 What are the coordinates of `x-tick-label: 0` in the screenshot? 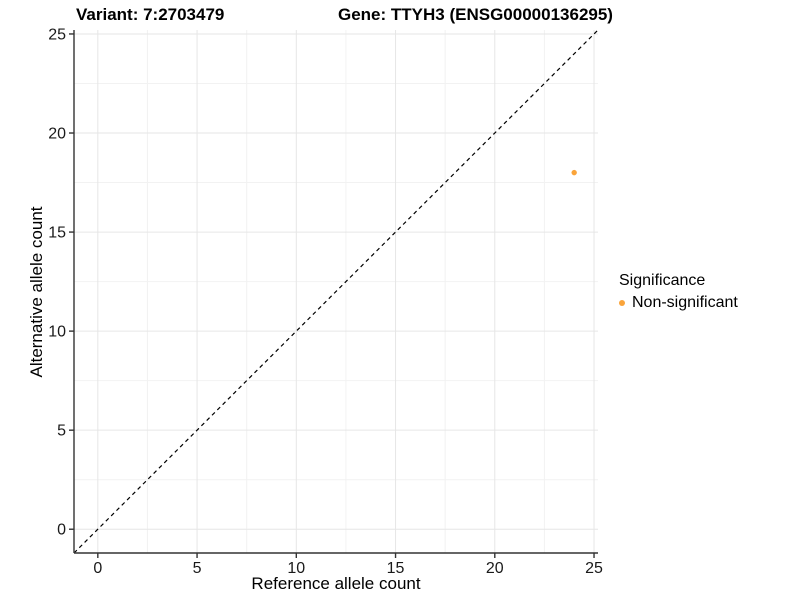 It's located at (97, 568).